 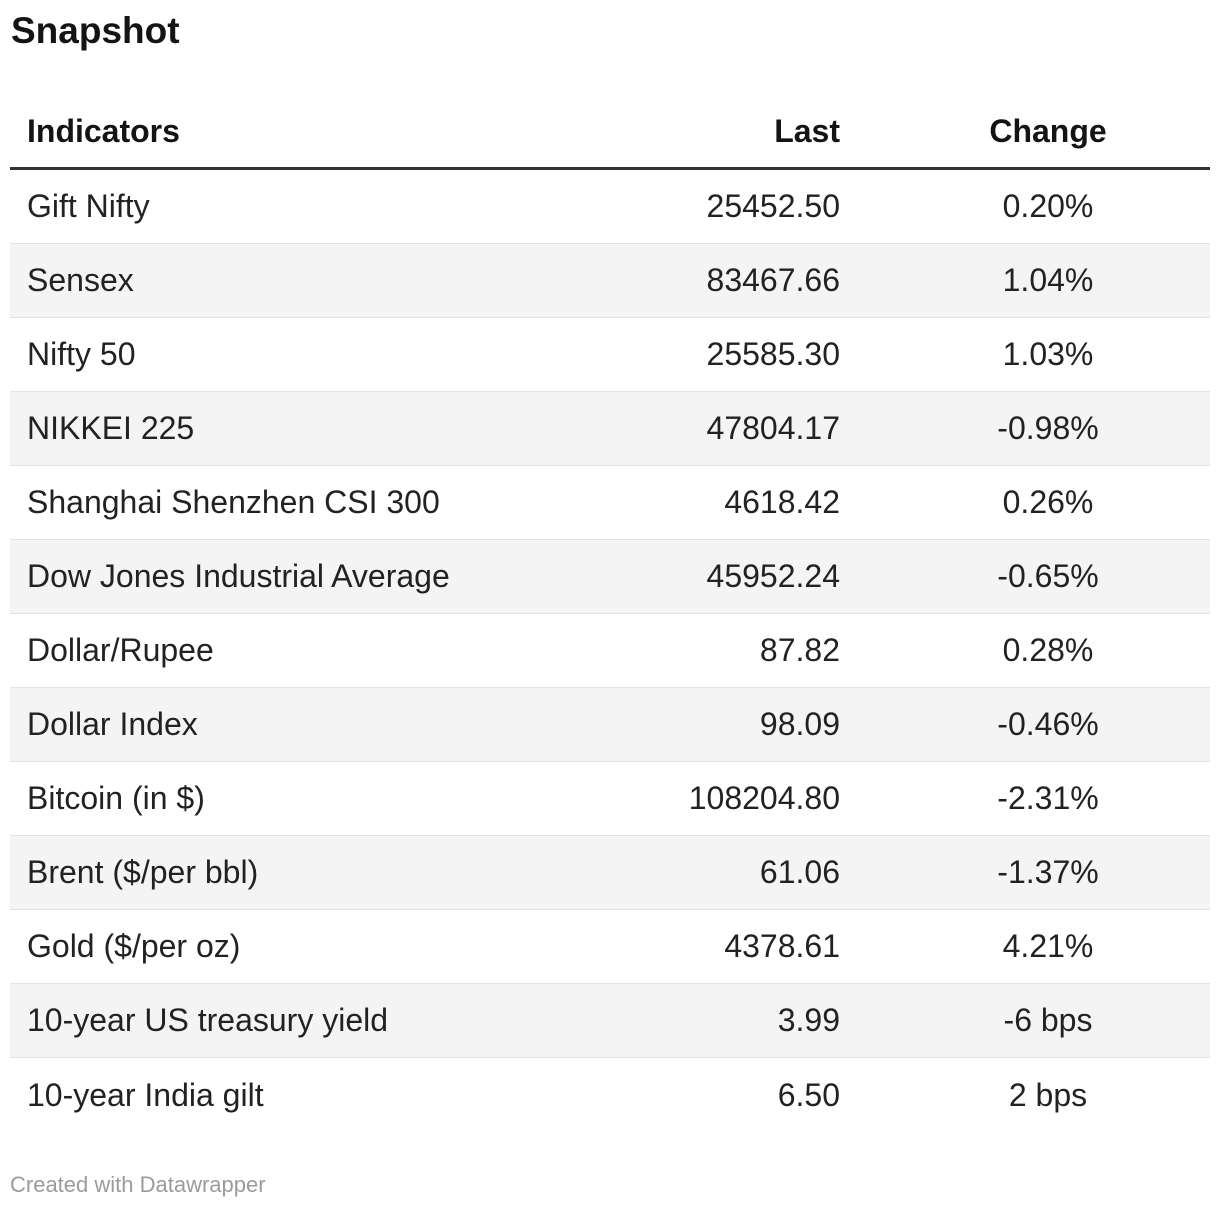 I want to click on change-value-cell: 0.28%, so click(x=1048, y=650).